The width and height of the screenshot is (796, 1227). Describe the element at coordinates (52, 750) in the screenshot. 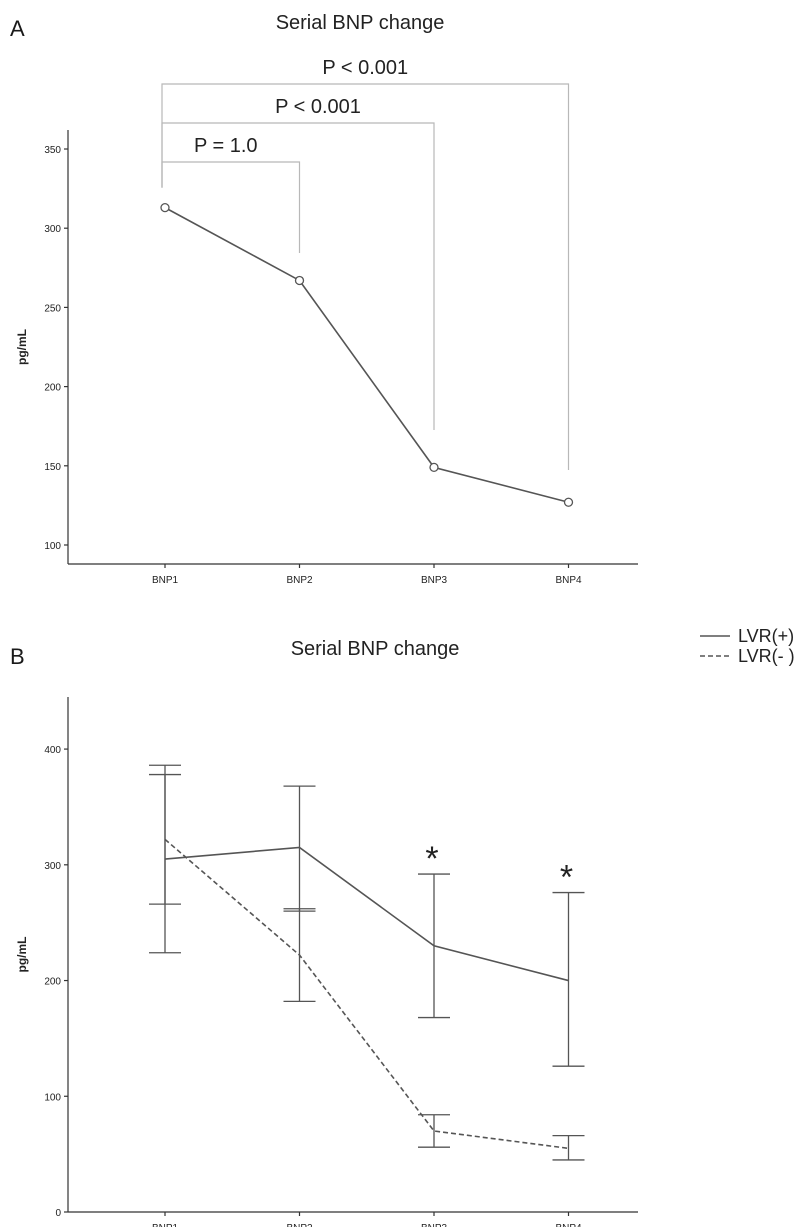

I see `y-tick-label: 400` at that location.